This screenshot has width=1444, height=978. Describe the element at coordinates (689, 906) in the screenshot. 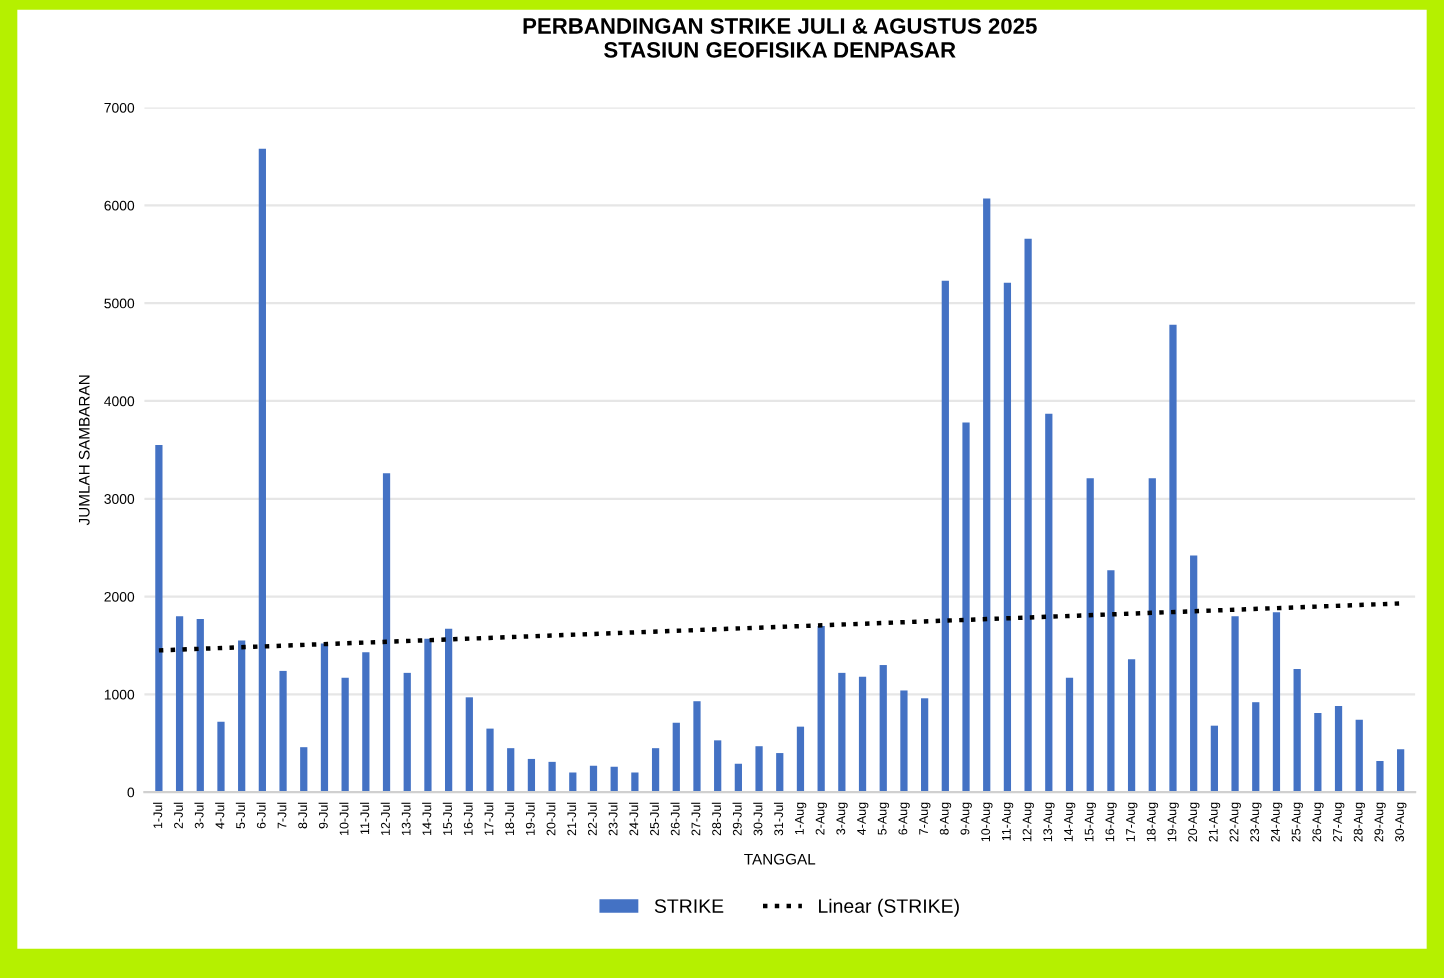

I see `legend-label: STRIKE` at that location.